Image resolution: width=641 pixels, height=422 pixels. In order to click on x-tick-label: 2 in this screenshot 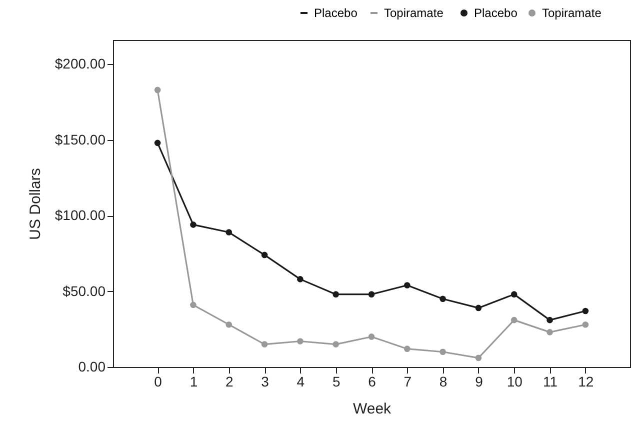, I will do `click(229, 382)`.